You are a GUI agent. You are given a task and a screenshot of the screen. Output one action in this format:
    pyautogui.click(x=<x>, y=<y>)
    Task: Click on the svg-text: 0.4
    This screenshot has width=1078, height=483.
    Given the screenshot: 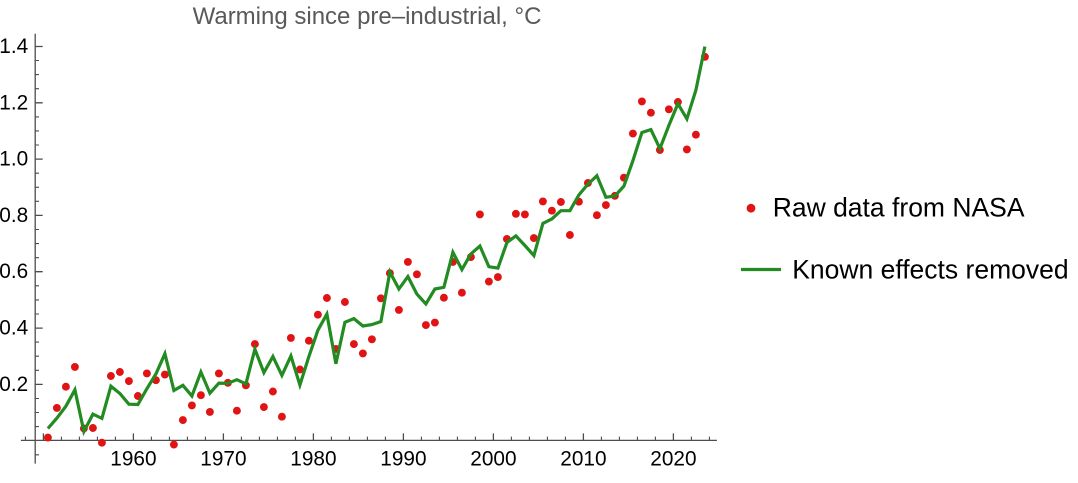 What is the action you would take?
    pyautogui.click(x=14, y=328)
    